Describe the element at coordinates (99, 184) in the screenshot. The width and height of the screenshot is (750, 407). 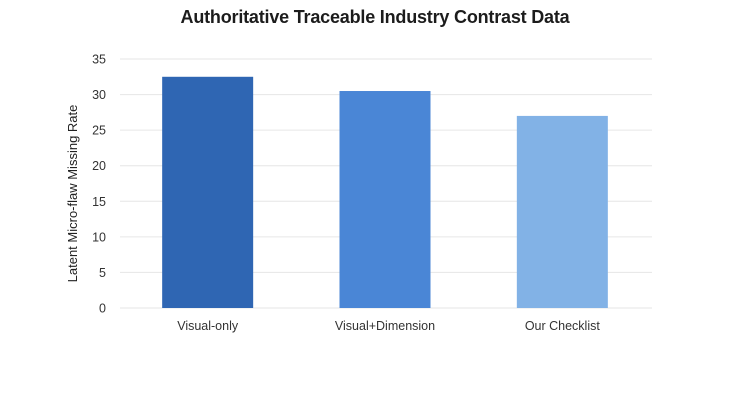
I see `y-tick-labels: 0 5 10 15 20 25 30 35` at that location.